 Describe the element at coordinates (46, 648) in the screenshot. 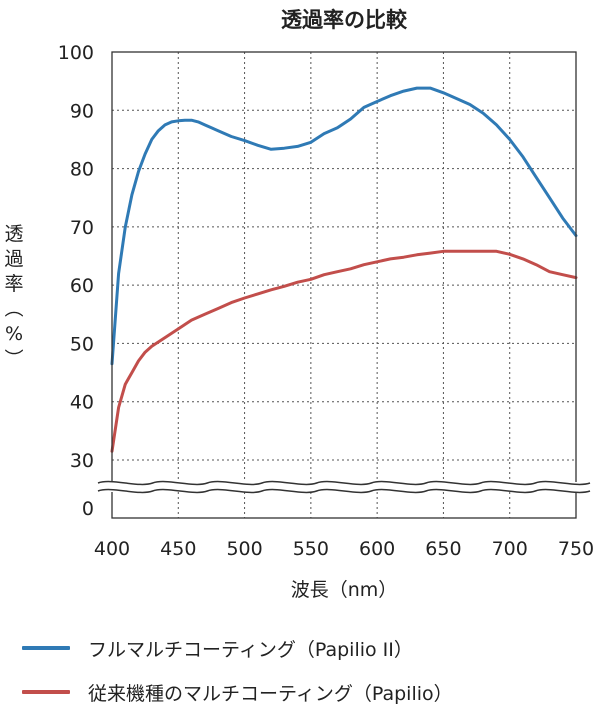

I see `legend-swatch-papilio-ii` at that location.